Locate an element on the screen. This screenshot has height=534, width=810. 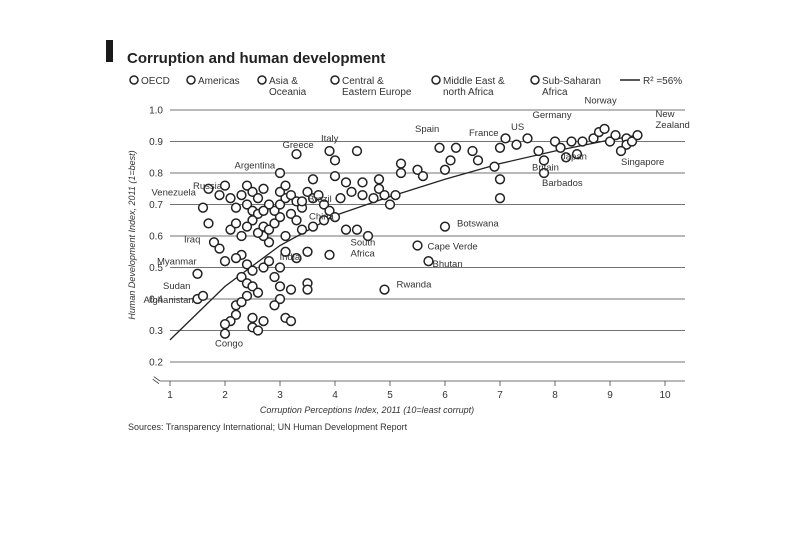
annotation-label: Germany is located at coordinates (552, 115).